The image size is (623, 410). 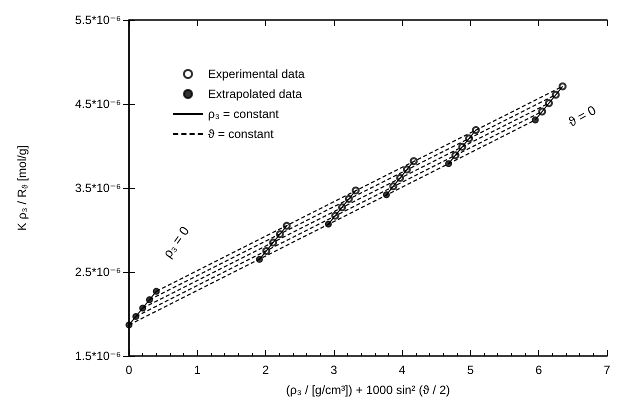 I want to click on y-tick-label: 2.5*10⁻⁶, so click(x=98, y=272).